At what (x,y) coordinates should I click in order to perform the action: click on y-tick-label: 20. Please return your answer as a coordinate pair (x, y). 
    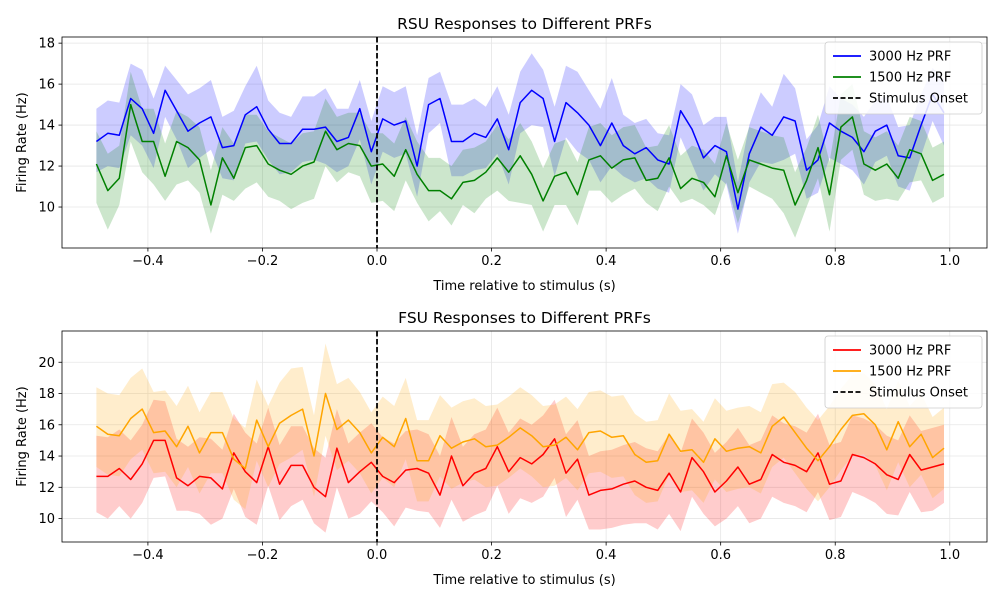
    Looking at the image, I should click on (46, 363).